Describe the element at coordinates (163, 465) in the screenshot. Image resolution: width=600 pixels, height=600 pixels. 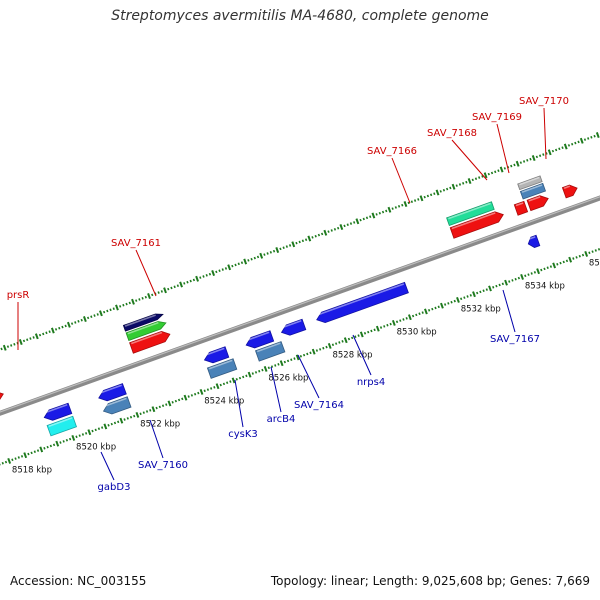
I see `gene-label: SAV_7160` at that location.